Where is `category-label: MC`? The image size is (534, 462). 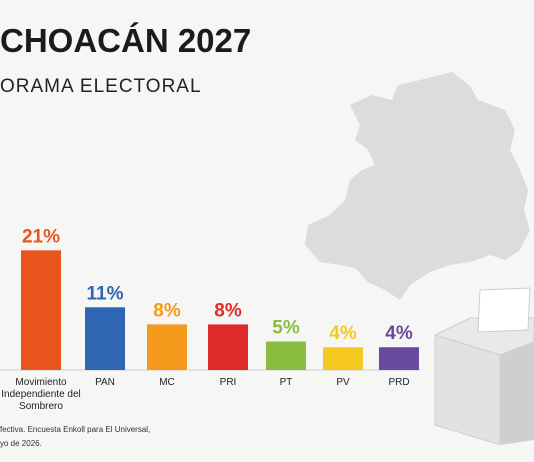
category-label: MC is located at coordinates (167, 382).